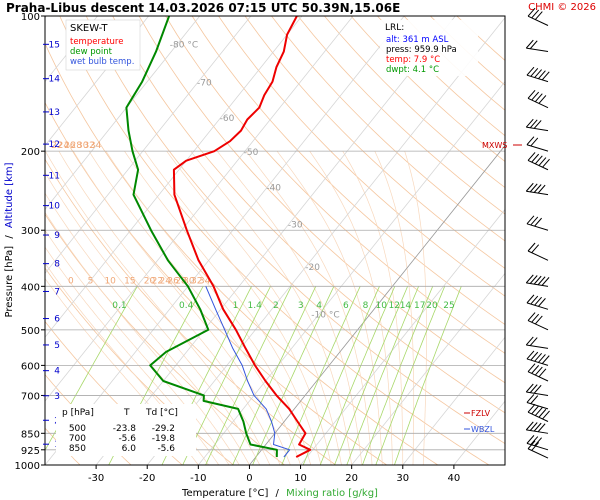 This screenshot has width=600, height=500. Describe the element at coordinates (57, 320) in the screenshot. I see `altitude-tick-label: 6` at that location.